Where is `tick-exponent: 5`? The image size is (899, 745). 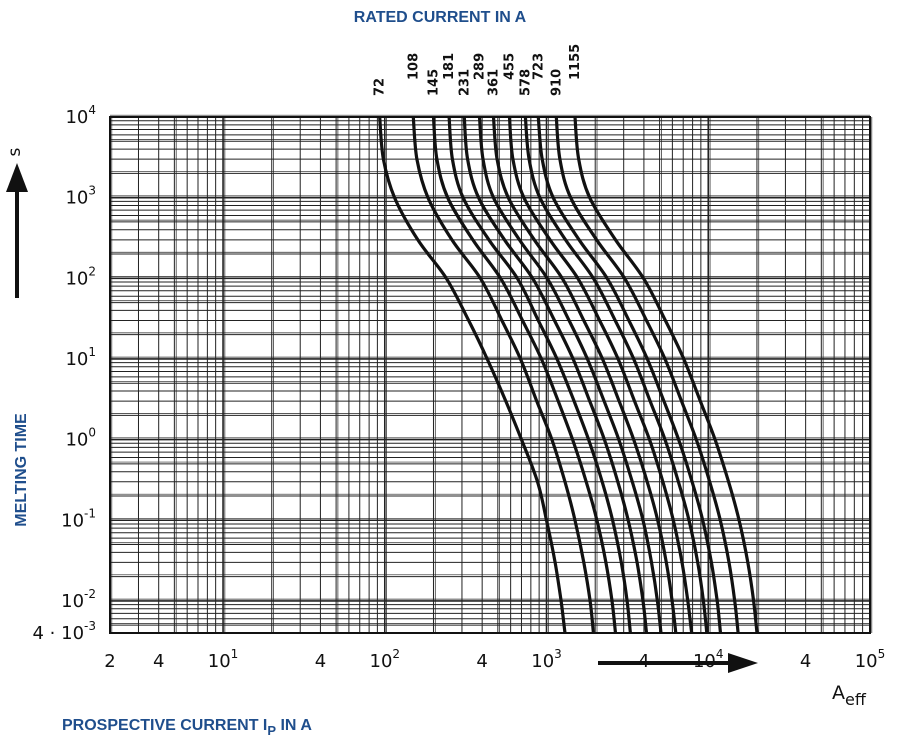
tick-exponent: 5 is located at coordinates (882, 654).